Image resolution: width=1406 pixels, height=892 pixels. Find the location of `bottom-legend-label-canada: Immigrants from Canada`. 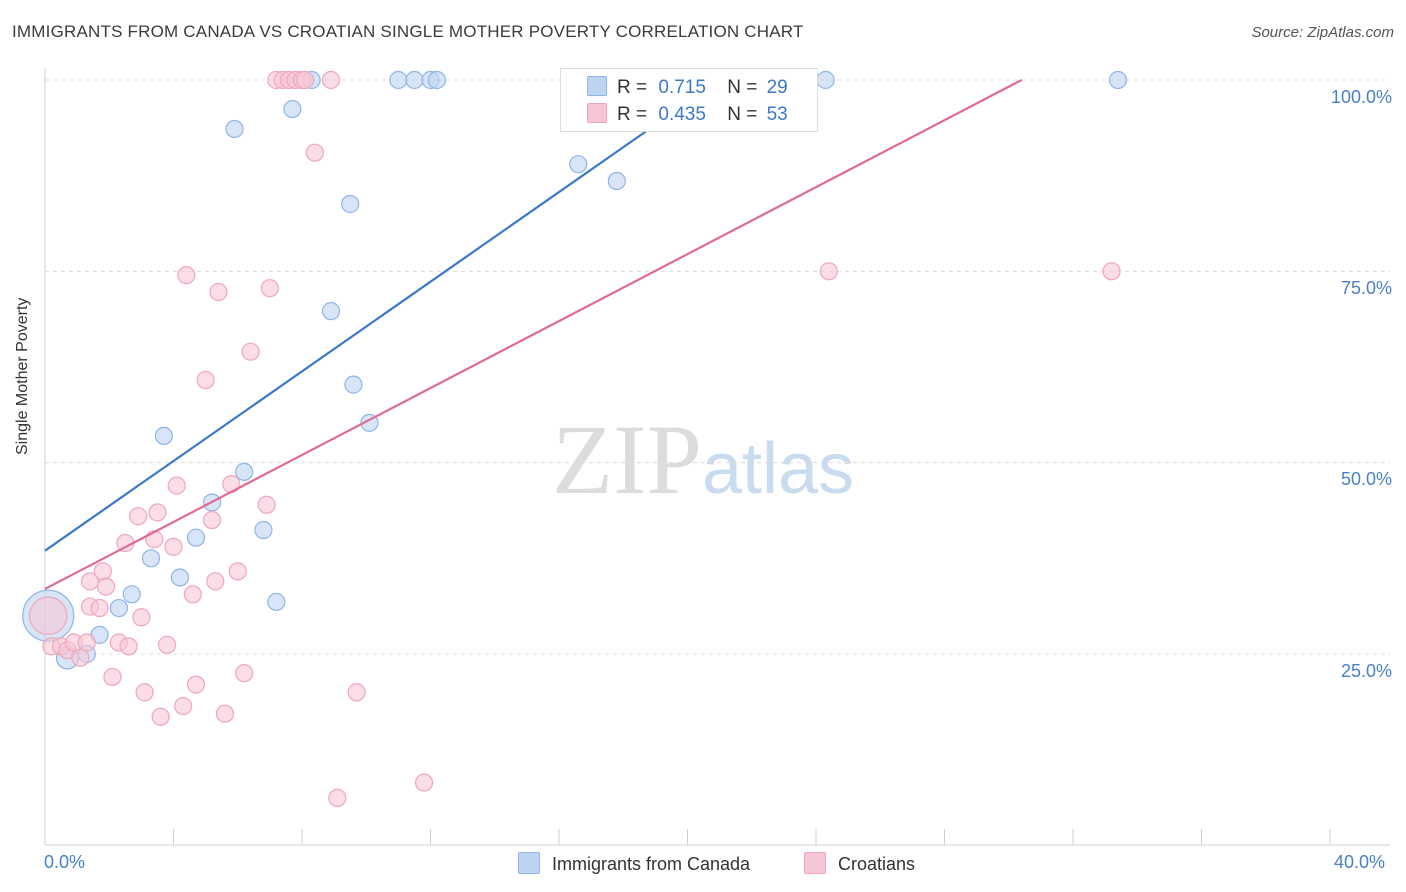

bottom-legend-label-canada: Immigrants from Canada is located at coordinates (651, 864).